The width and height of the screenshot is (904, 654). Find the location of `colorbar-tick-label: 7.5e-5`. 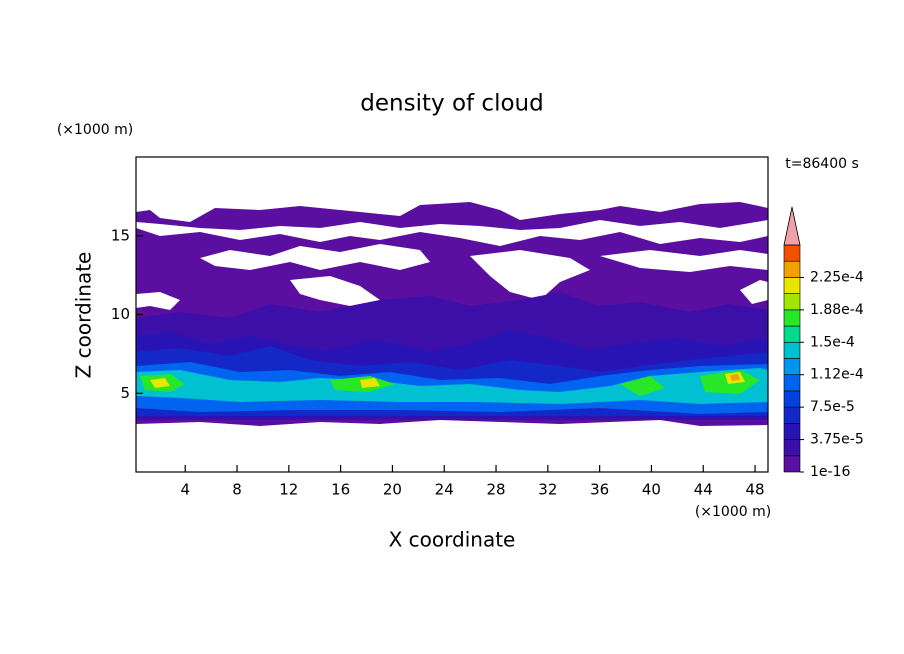

colorbar-tick-label: 7.5e-5 is located at coordinates (832, 407).